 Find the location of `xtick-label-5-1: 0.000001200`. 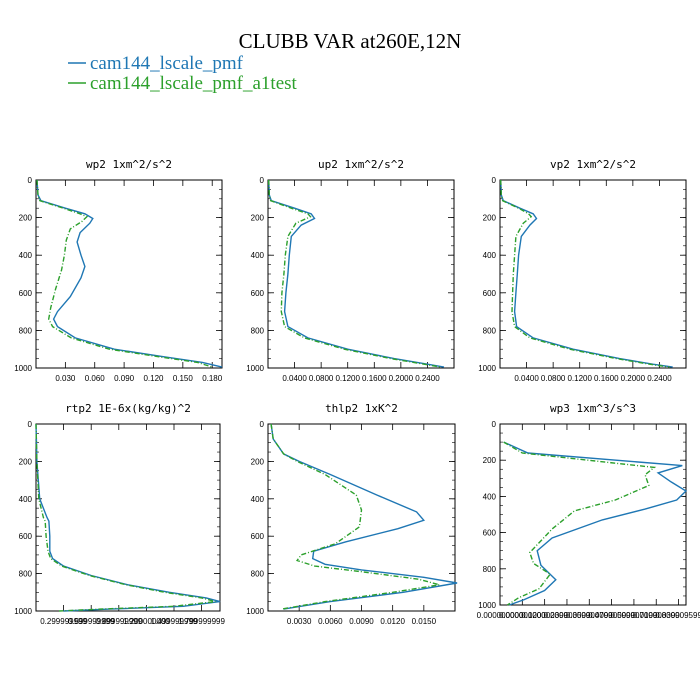

xtick-label-5-1: 0.000001200 is located at coordinates (522, 615).